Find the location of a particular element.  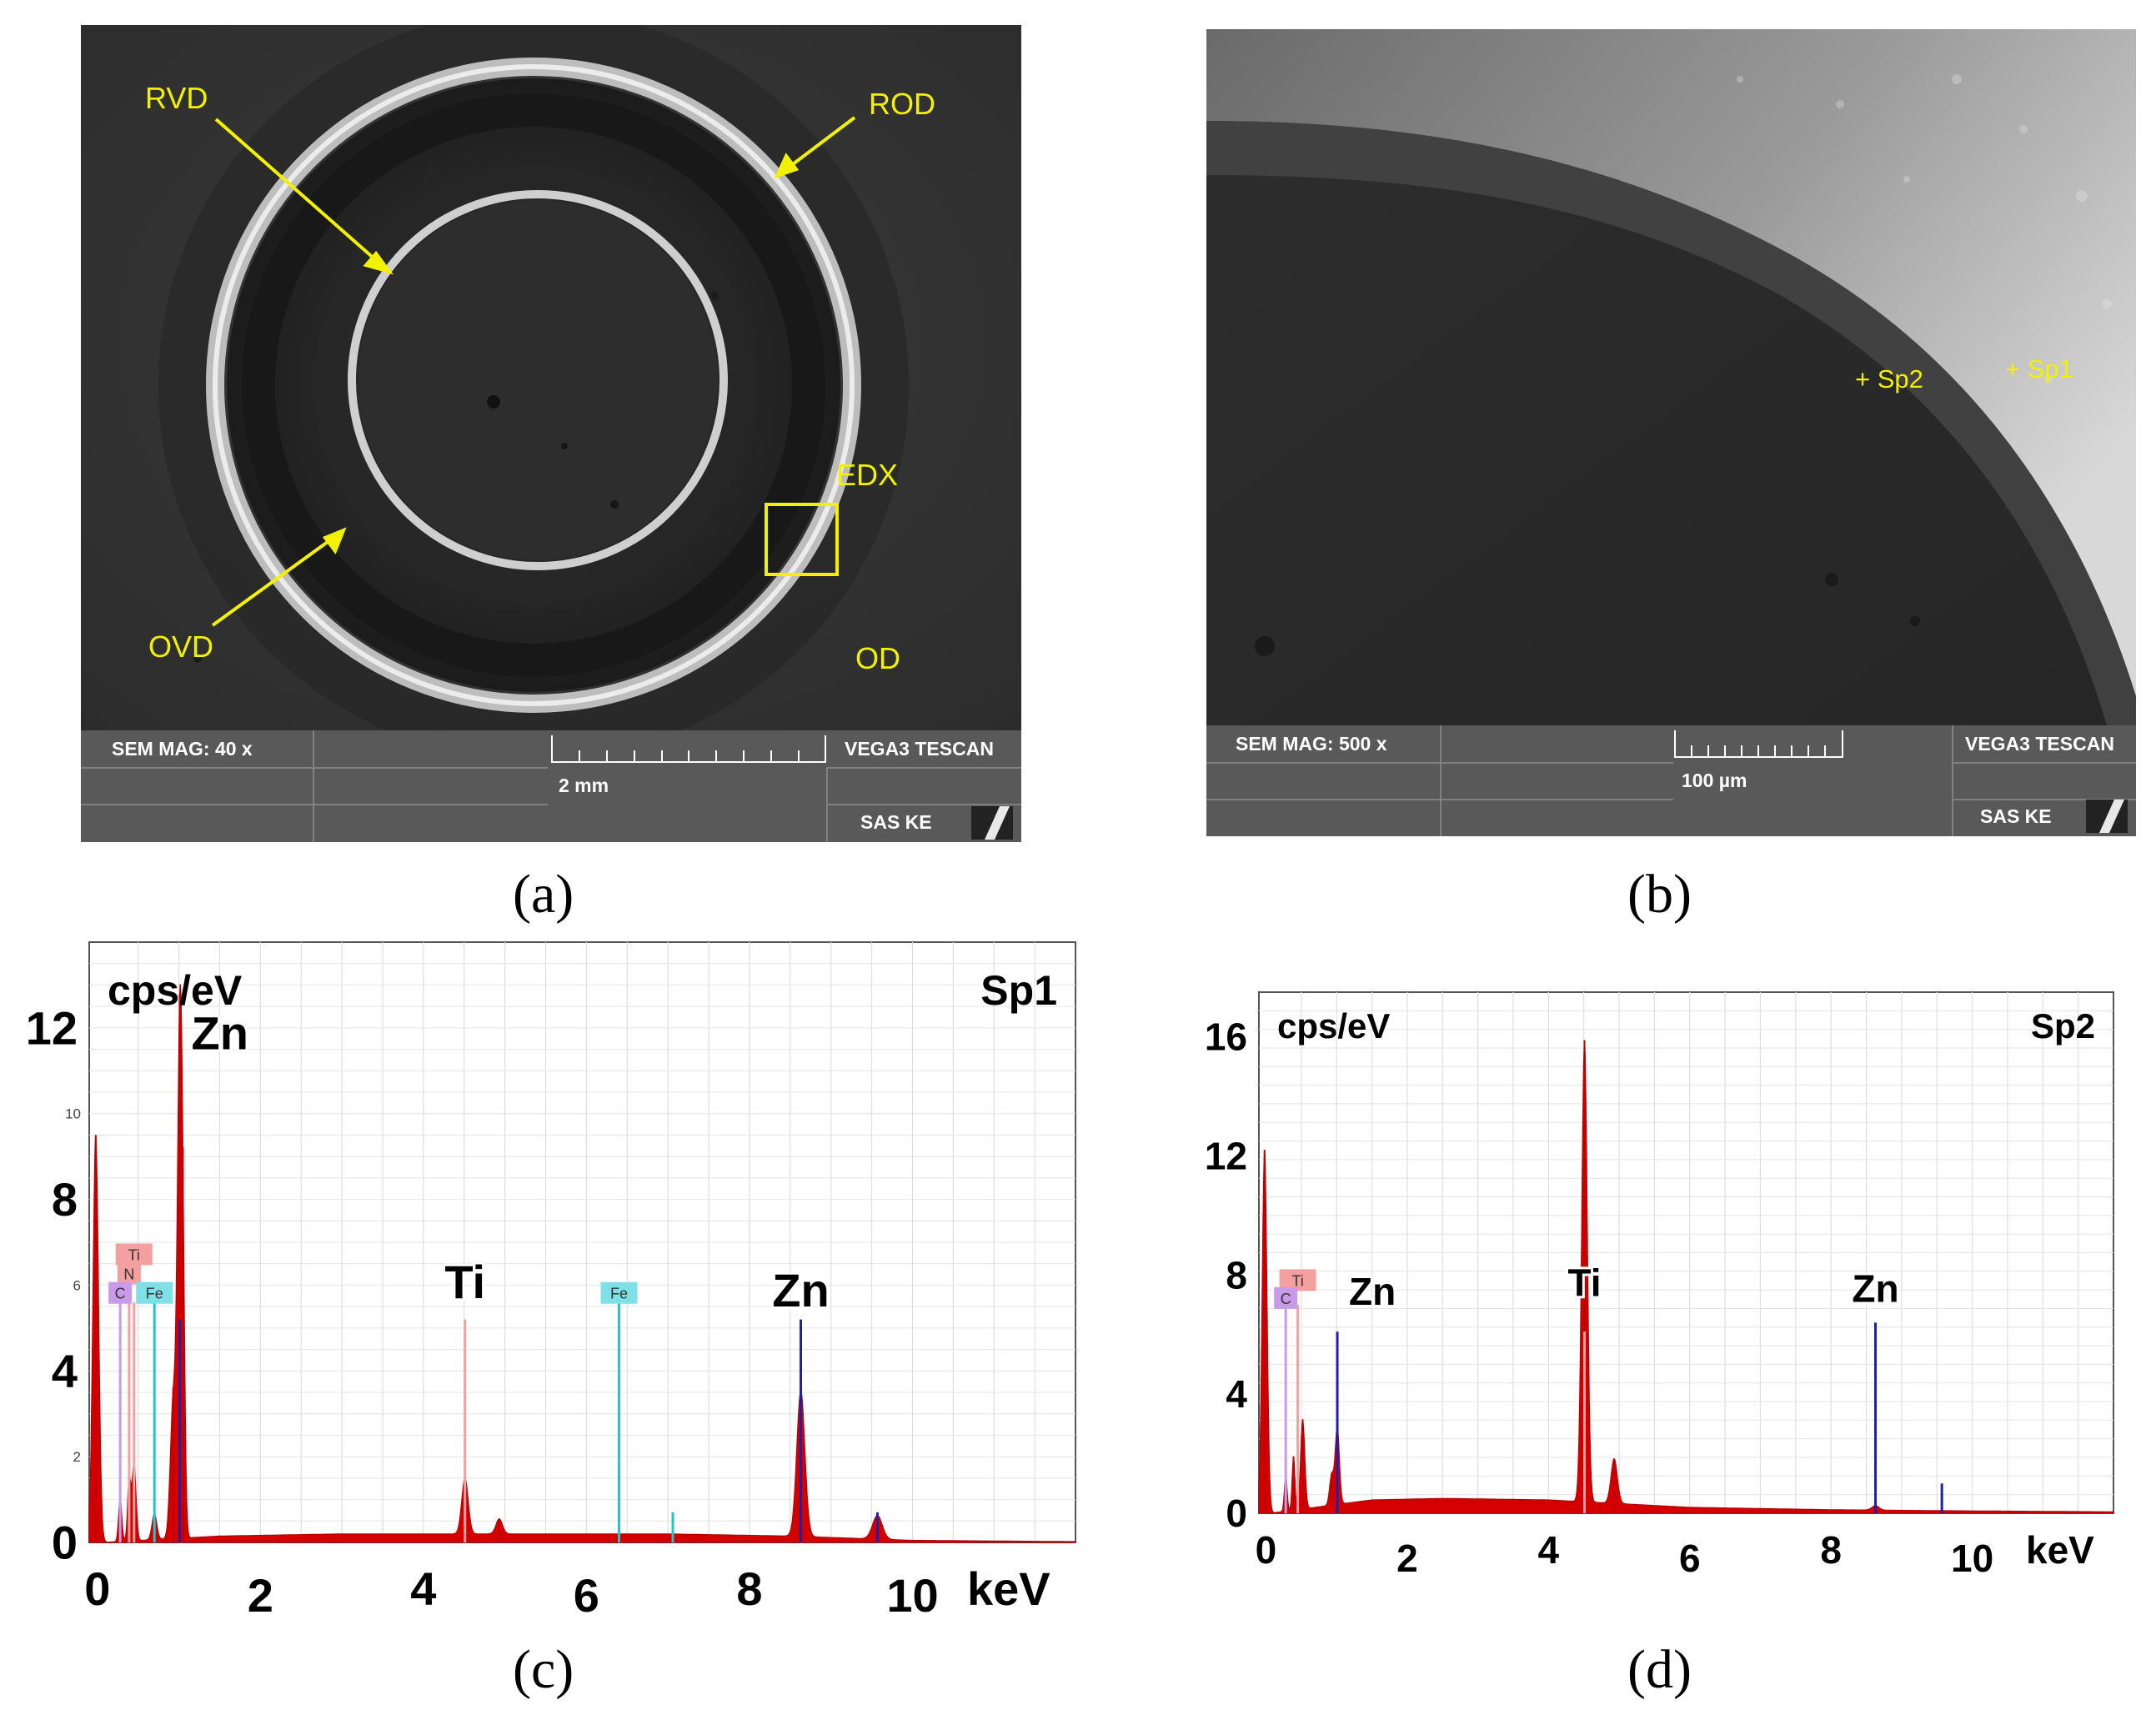

y-minor-tick-label: 10 is located at coordinates (73, 1114).